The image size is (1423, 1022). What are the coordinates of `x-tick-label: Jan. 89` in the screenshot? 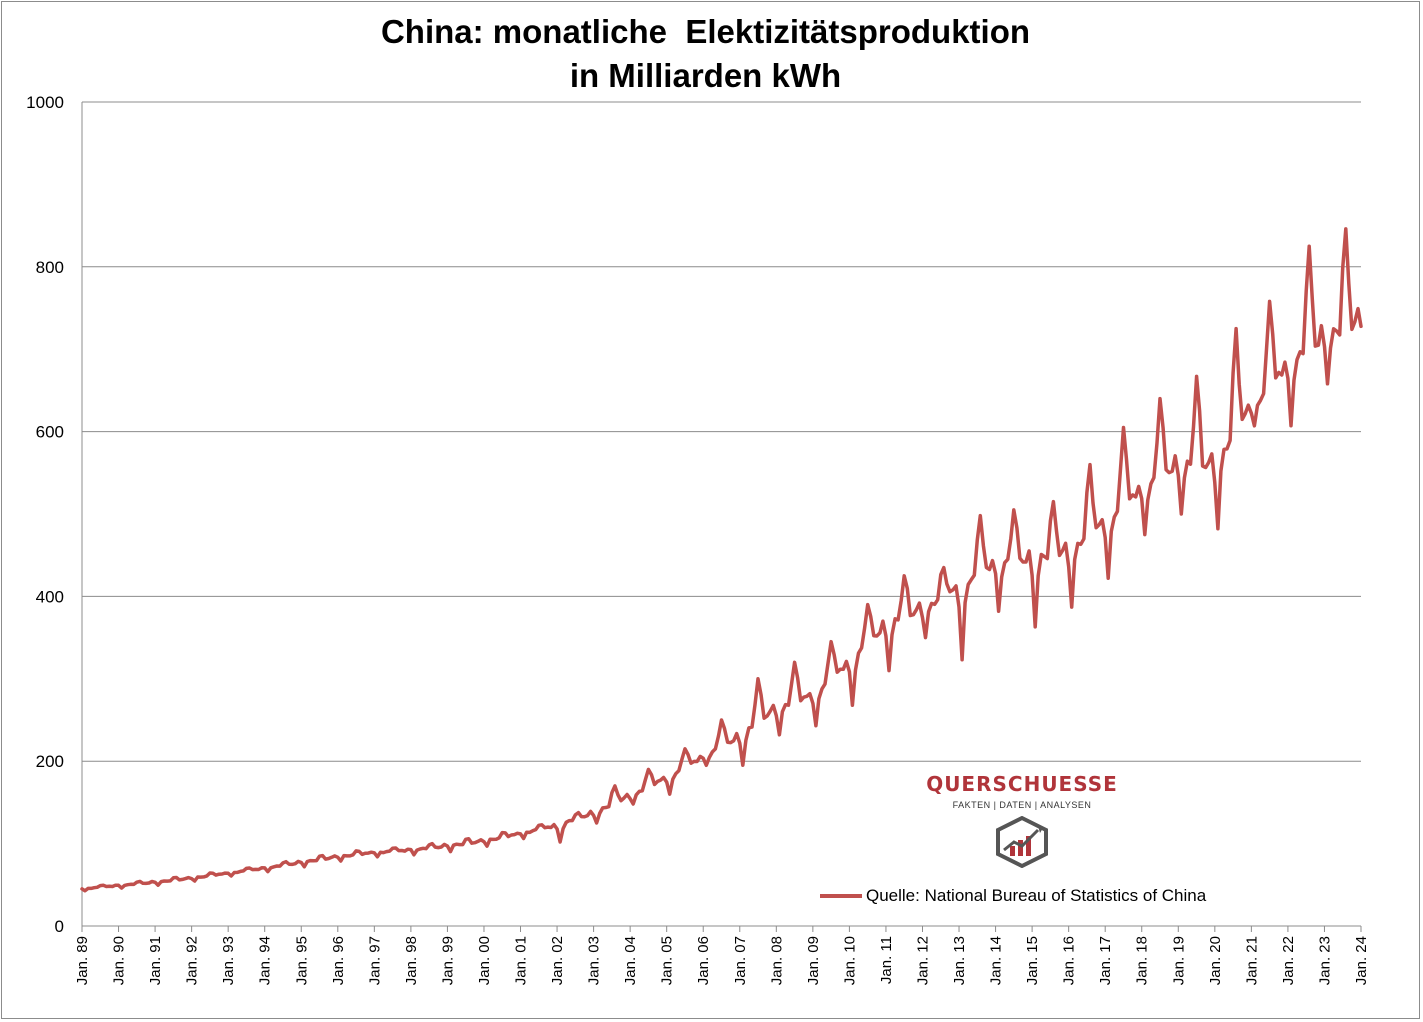 It's located at (82, 960).